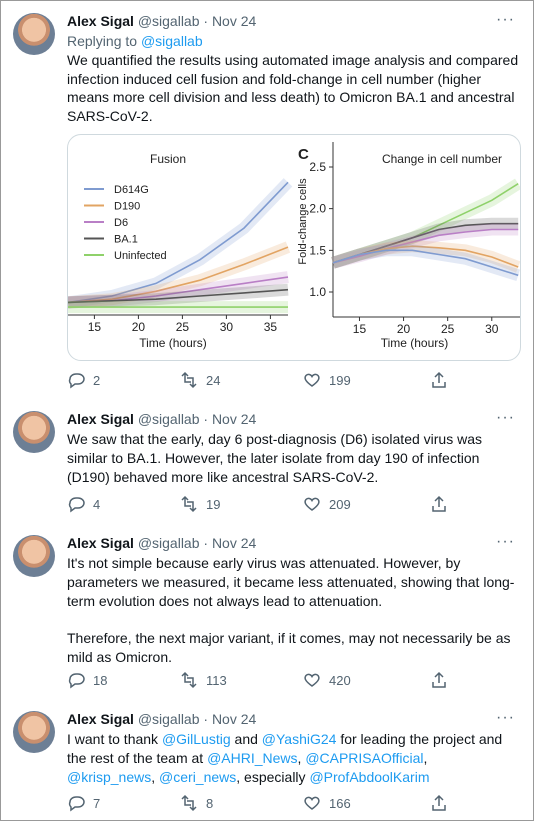 The image size is (534, 821). Describe the element at coordinates (369, 776) in the screenshot. I see `mention-link: @ProfAbdoolKarim` at that location.